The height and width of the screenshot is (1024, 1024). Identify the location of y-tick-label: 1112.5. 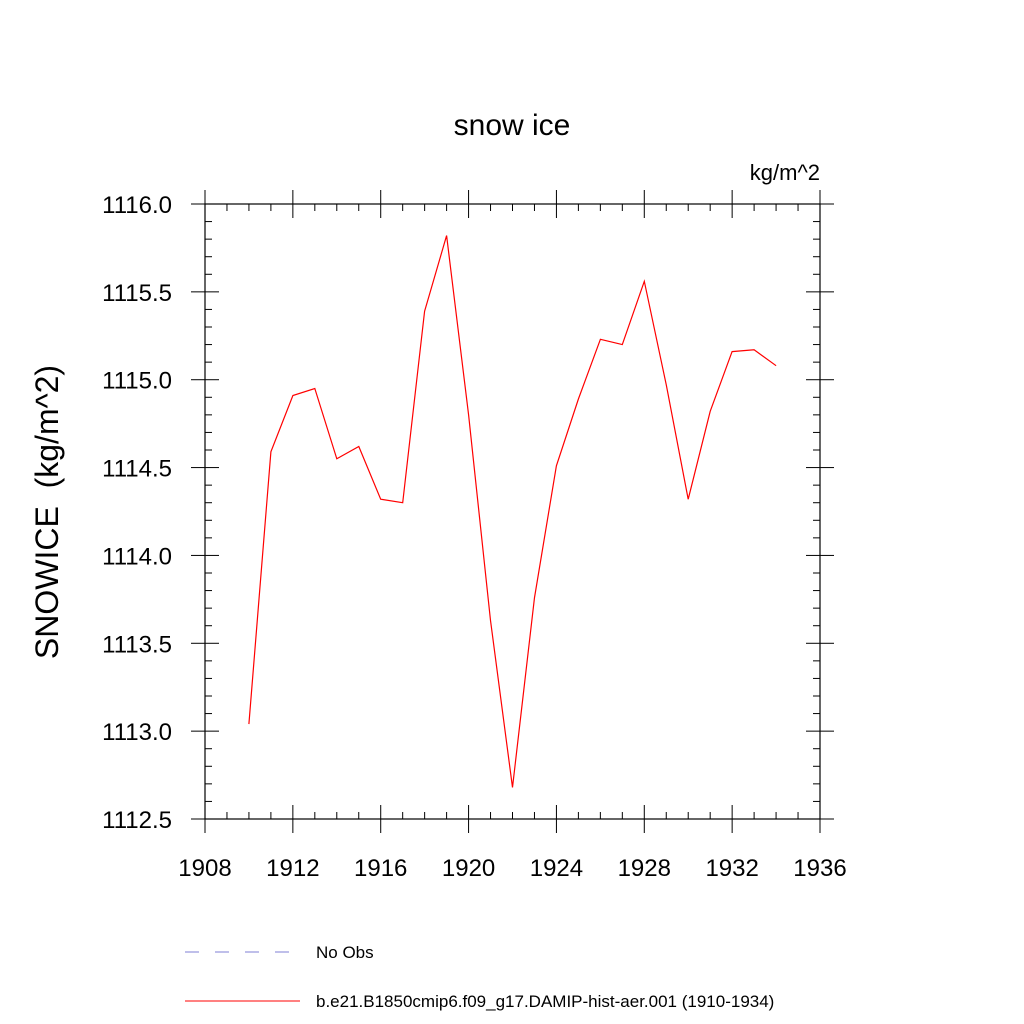
(137, 820).